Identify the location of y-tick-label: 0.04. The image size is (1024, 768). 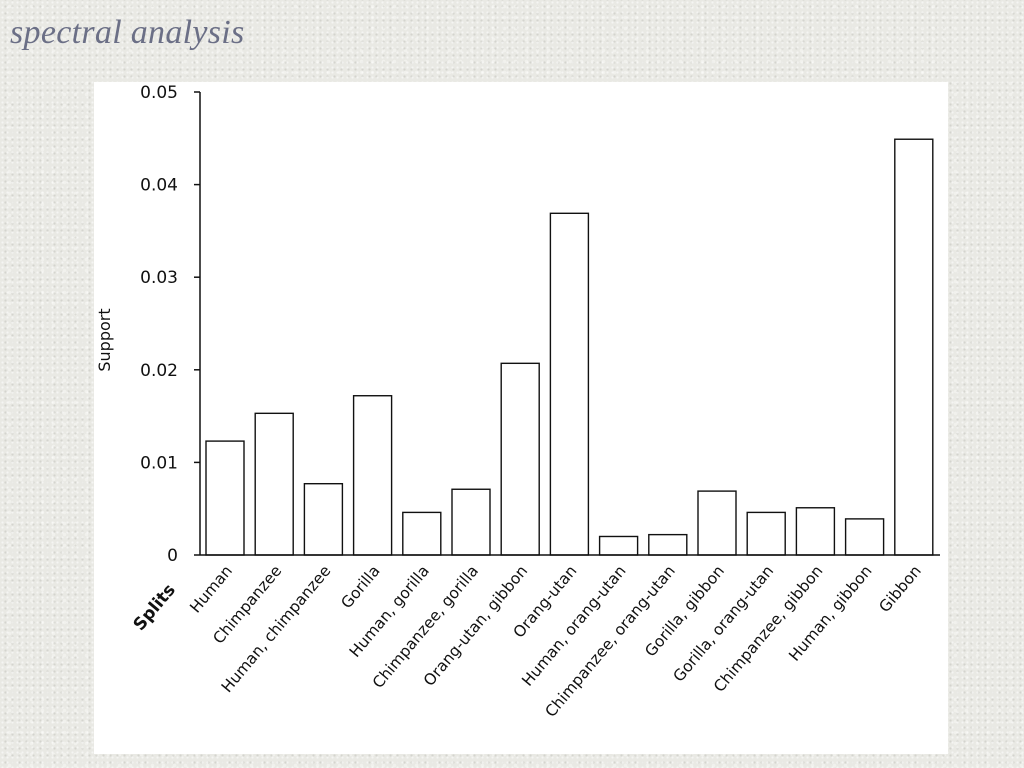
(159, 186).